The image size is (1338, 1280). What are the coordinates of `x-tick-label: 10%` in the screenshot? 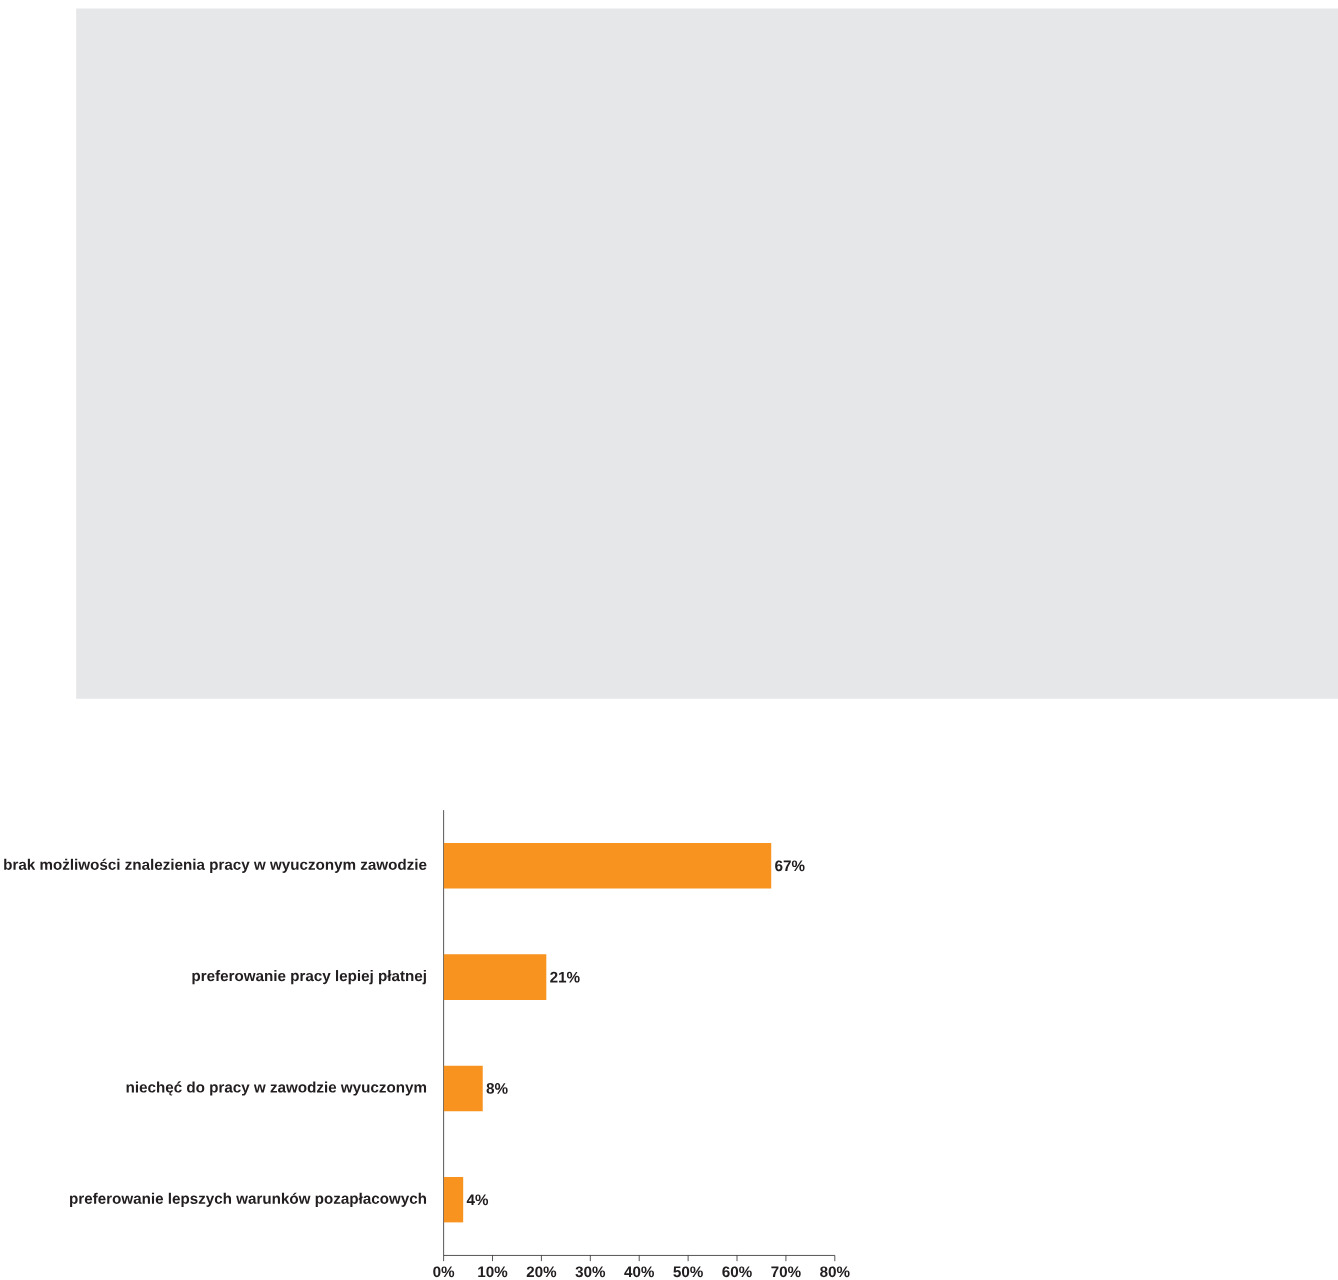 It's located at (493, 1271).